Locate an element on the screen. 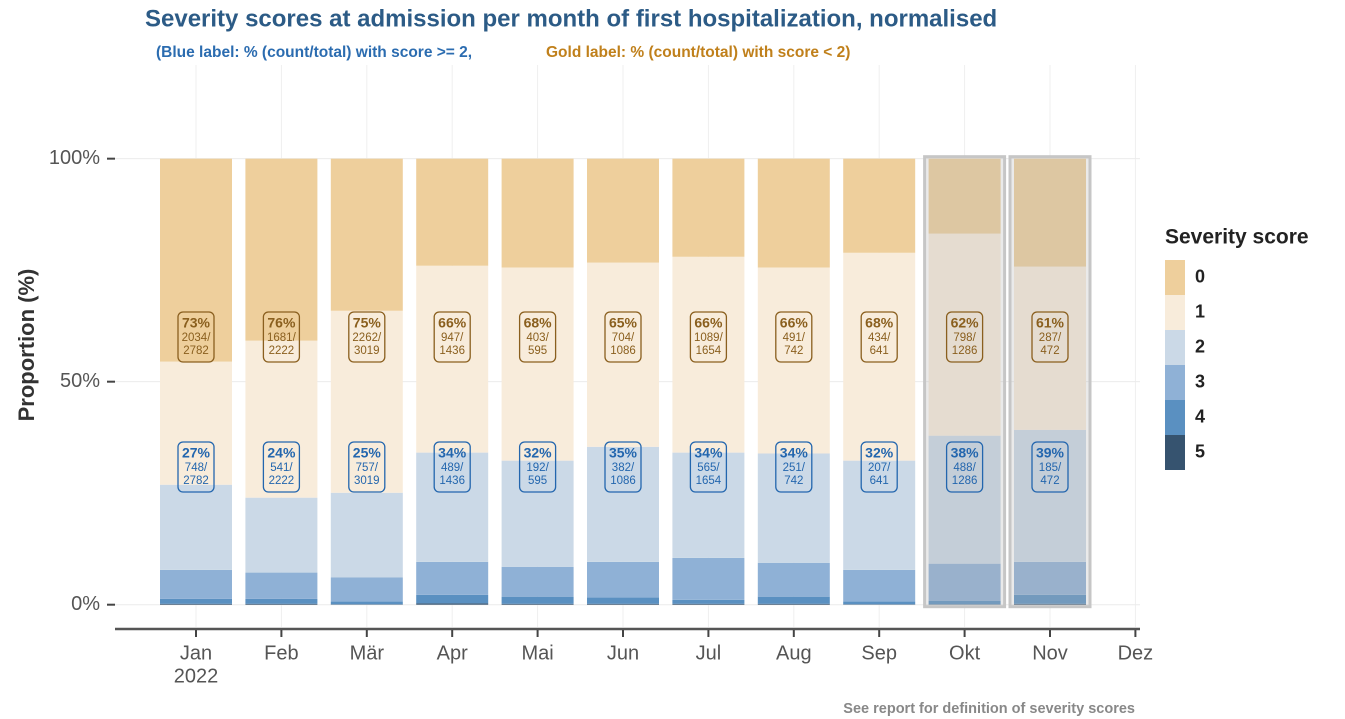 The width and height of the screenshot is (1345, 719). label-total: 1654 is located at coordinates (709, 481).